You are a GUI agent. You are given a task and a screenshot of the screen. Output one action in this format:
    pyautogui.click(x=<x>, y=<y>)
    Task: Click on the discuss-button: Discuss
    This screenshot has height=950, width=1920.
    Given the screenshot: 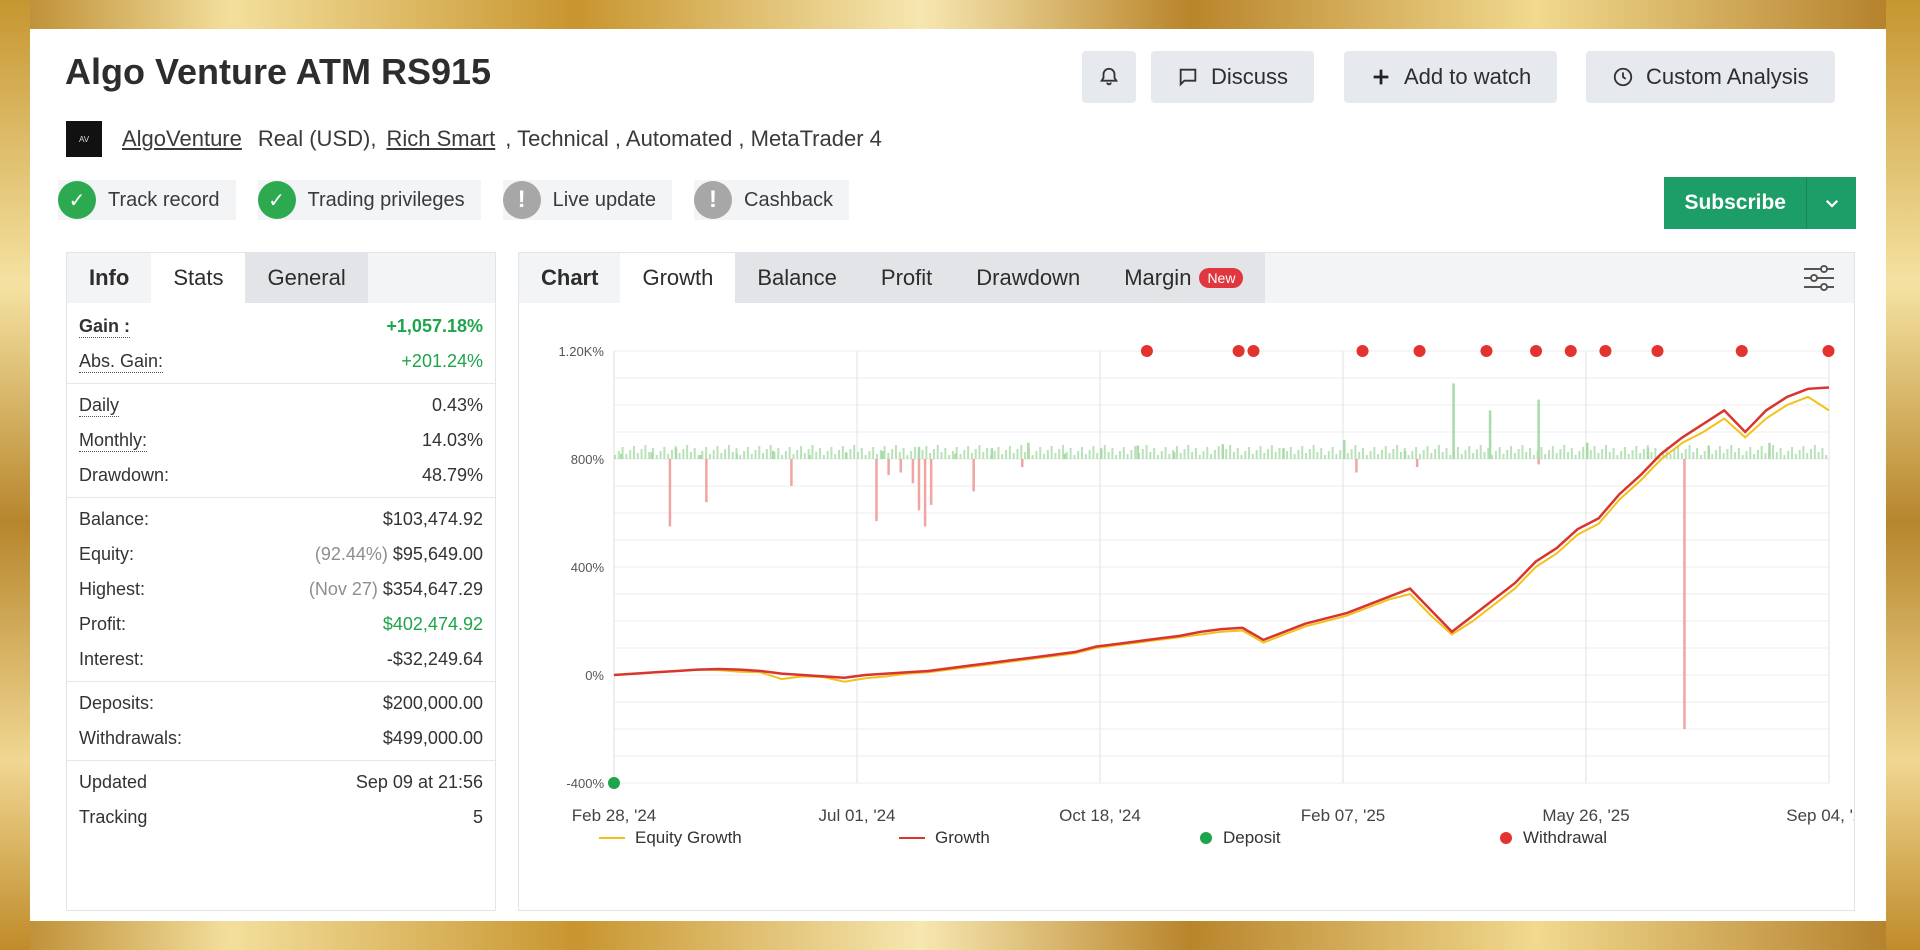 What is the action you would take?
    pyautogui.click(x=1233, y=77)
    